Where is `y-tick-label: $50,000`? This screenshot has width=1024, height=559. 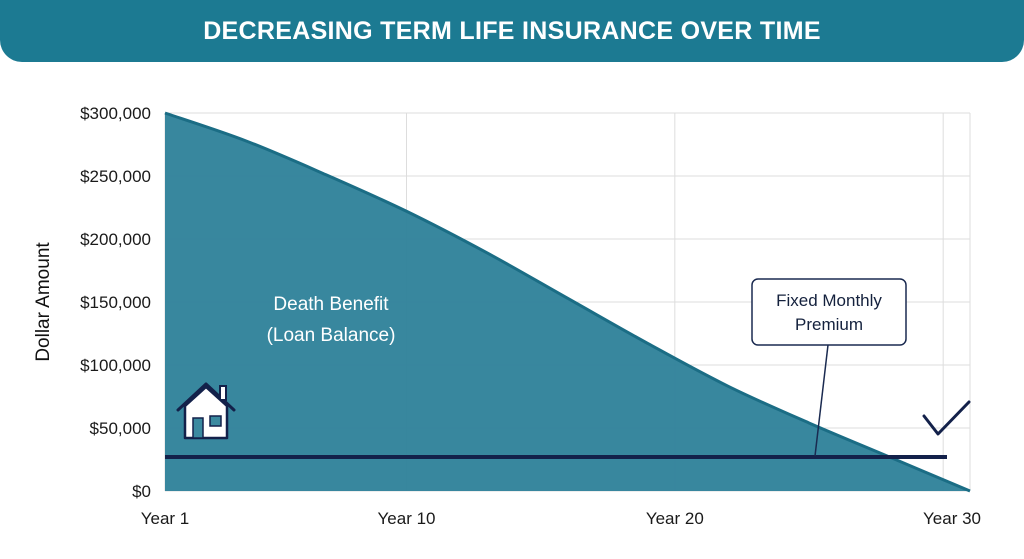
y-tick-label: $50,000 is located at coordinates (120, 428).